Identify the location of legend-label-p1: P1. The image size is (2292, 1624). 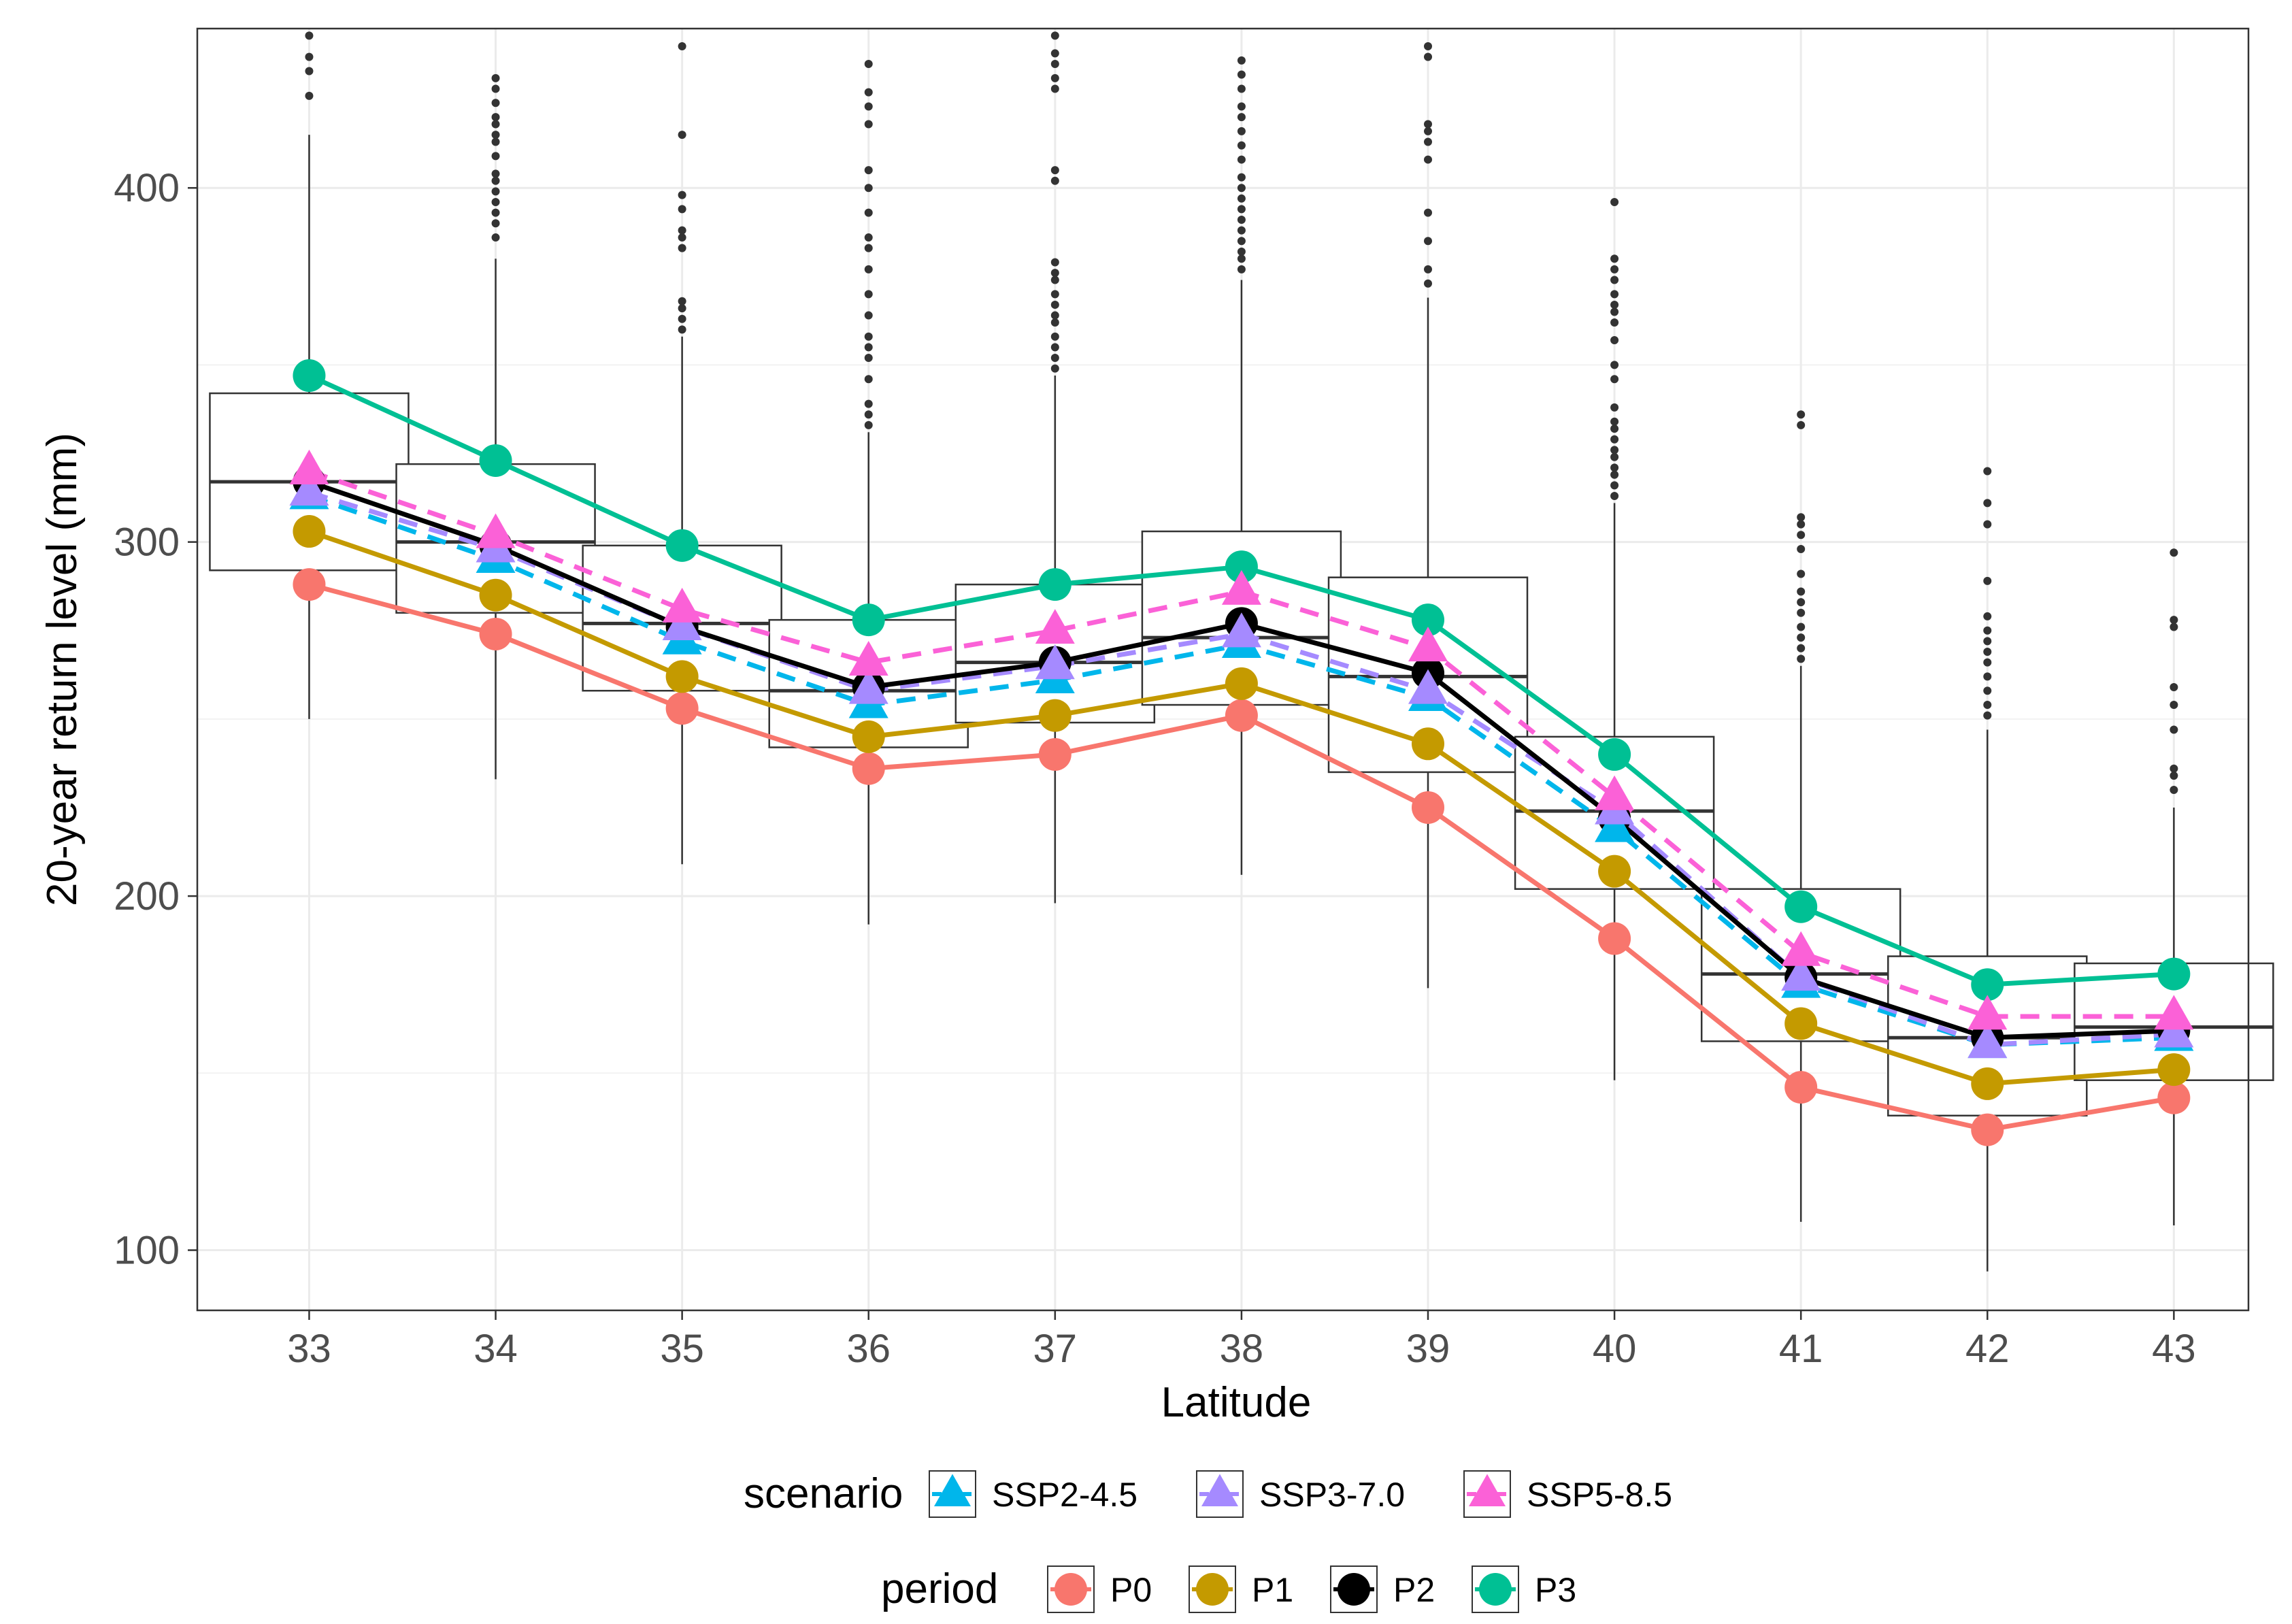
(1272, 1590).